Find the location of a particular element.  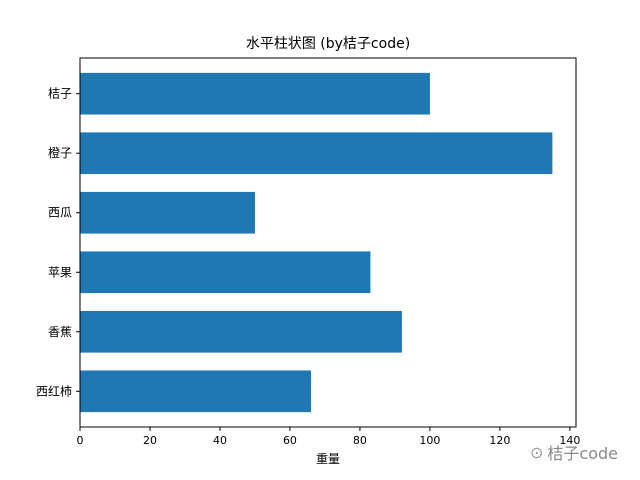

x-tick-label: 100 is located at coordinates (429, 440).